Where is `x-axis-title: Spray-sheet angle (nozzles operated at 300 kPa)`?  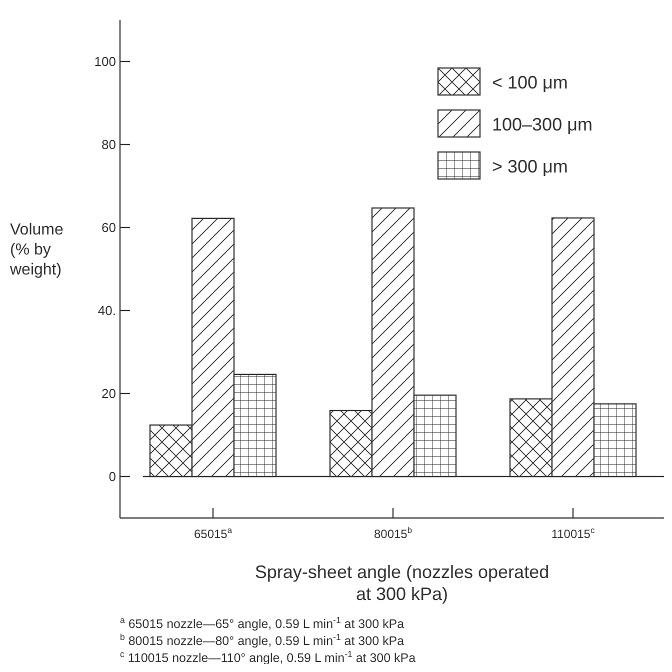 x-axis-title: Spray-sheet angle (nozzles operated at 300 kPa) is located at coordinates (402, 583).